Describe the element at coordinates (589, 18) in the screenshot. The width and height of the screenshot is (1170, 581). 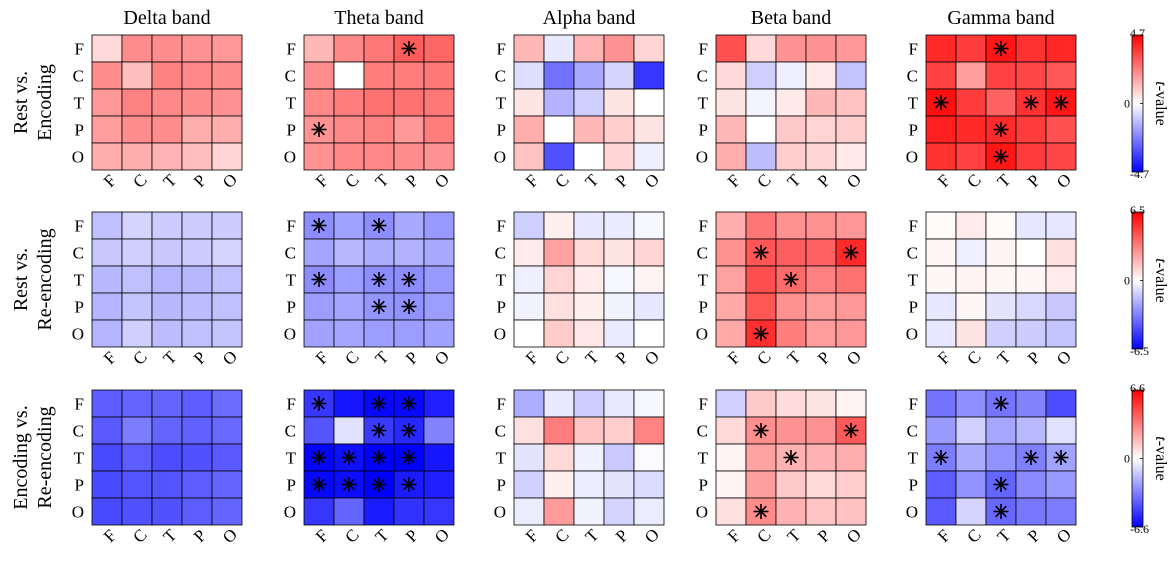
I see `band-title: Alpha band` at that location.